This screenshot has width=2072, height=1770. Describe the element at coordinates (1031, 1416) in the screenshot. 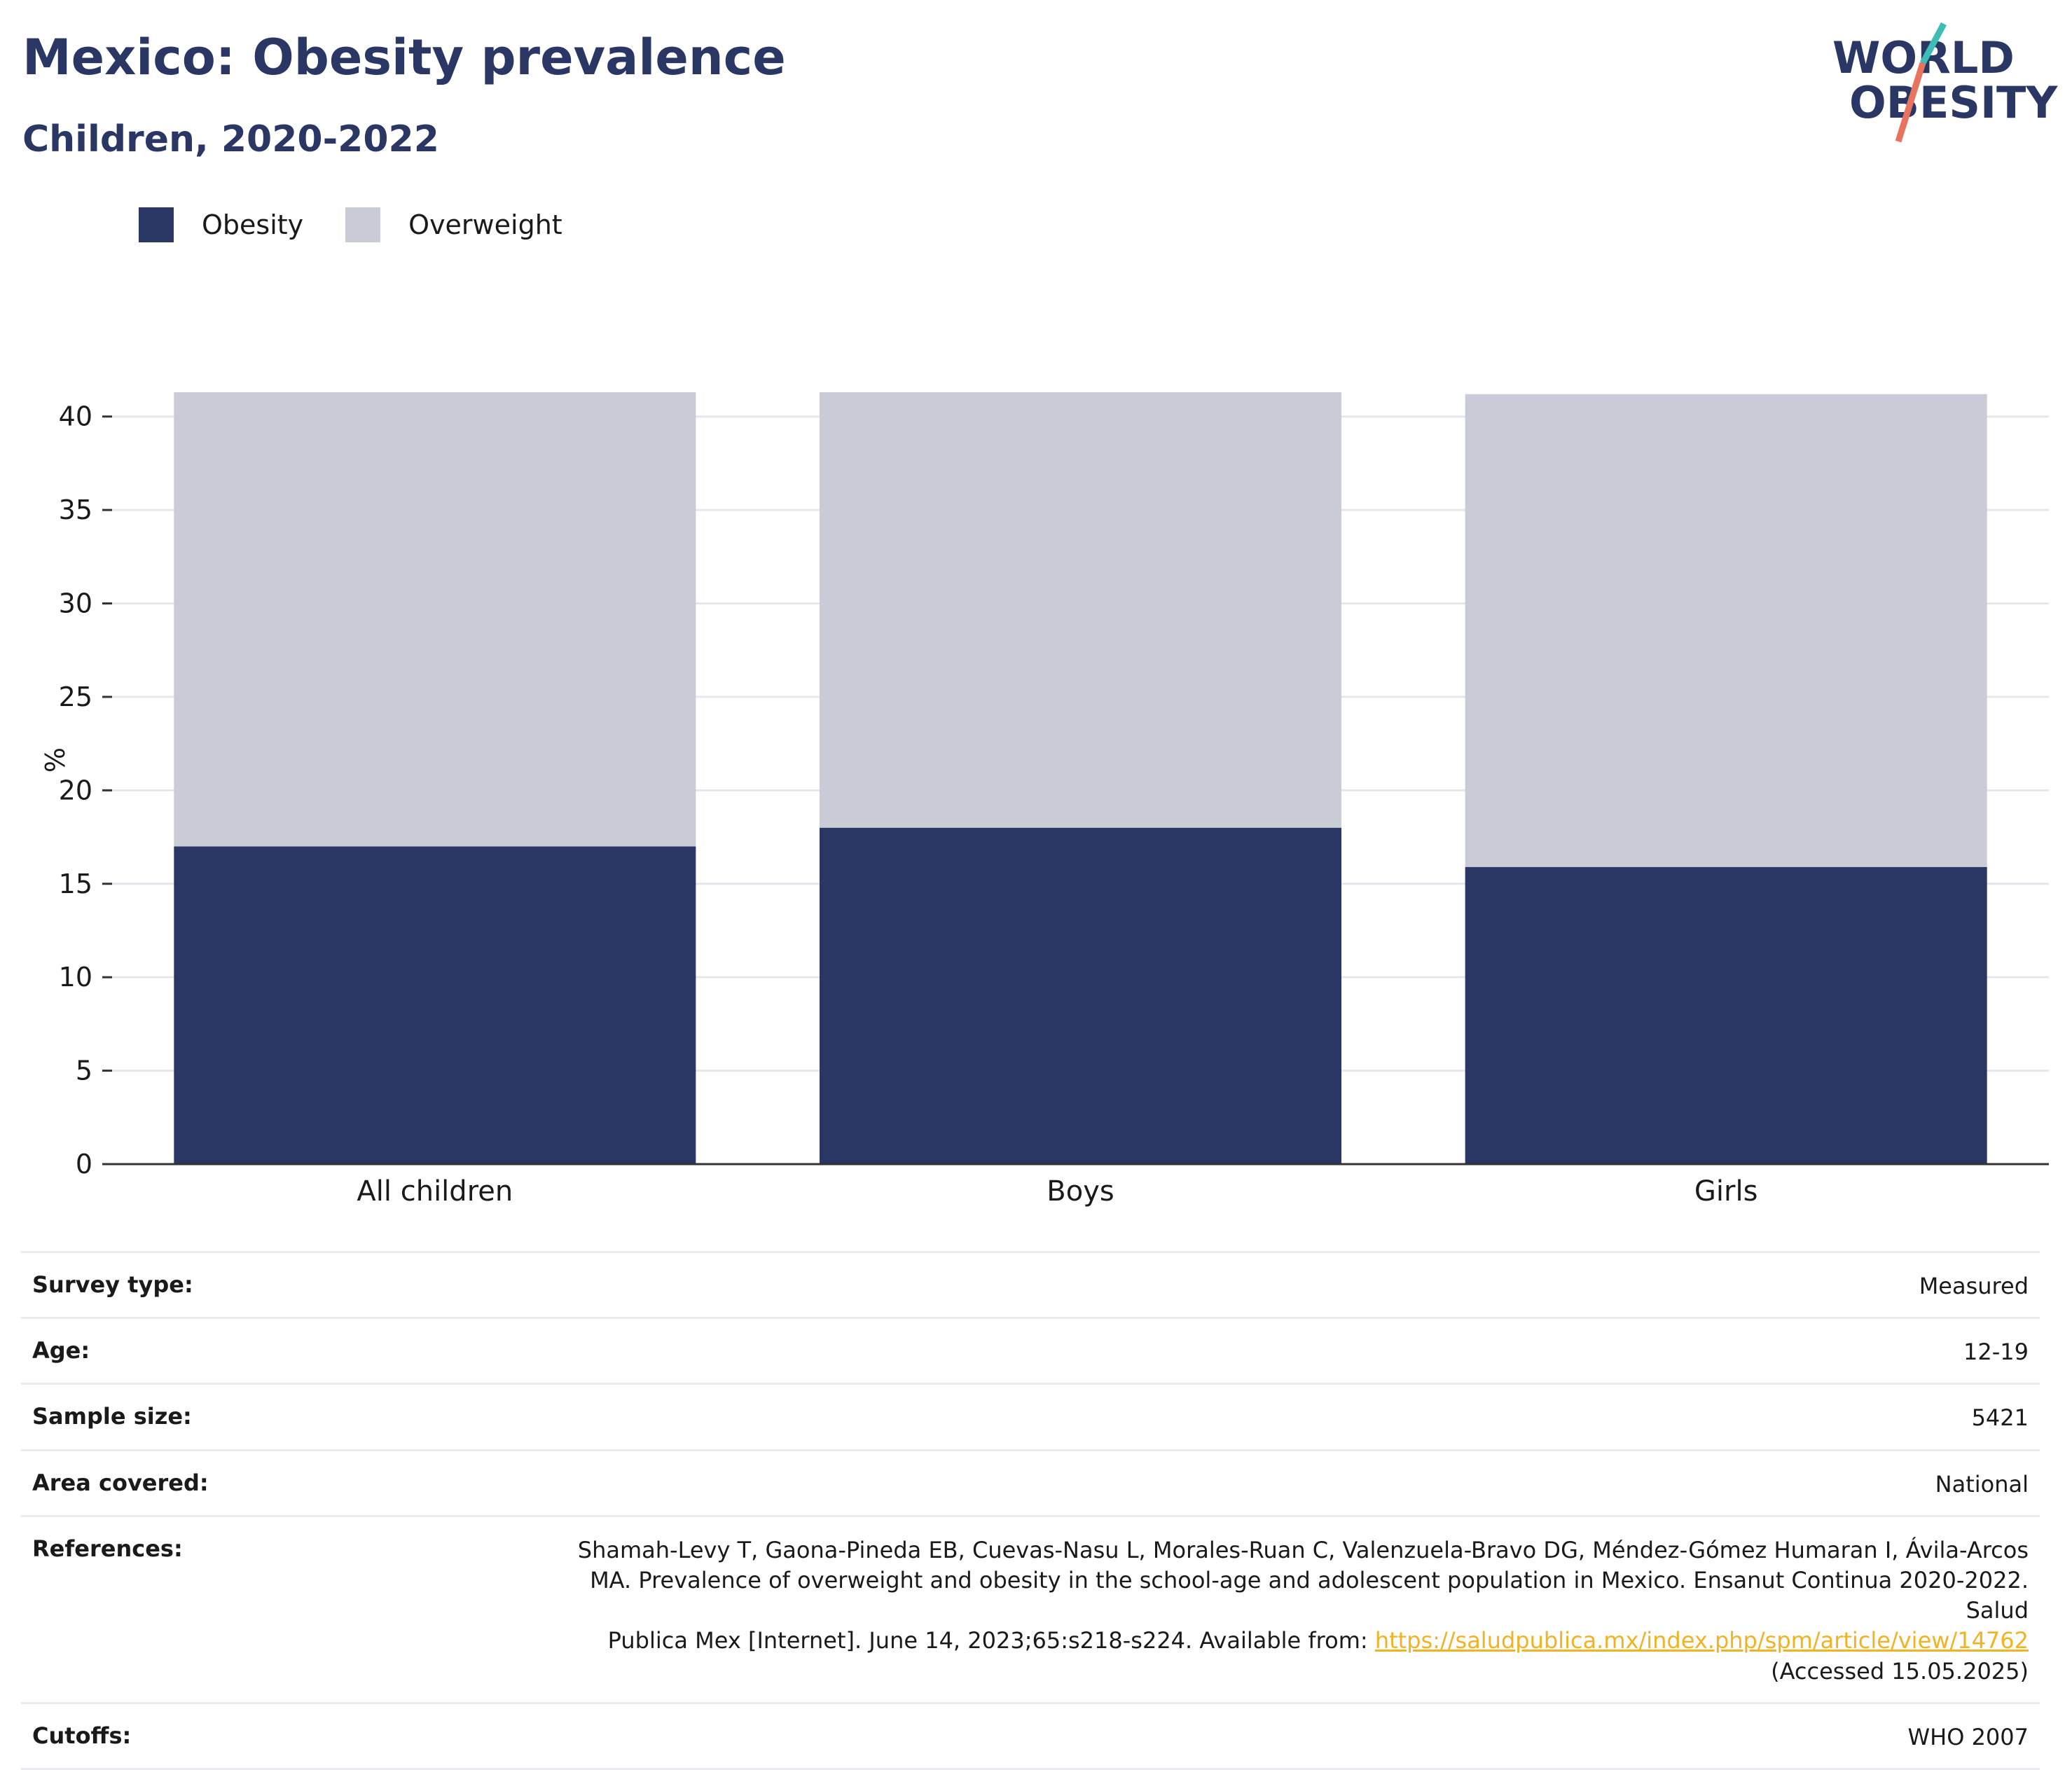

I see `info-row-sample-size: Sample size: 5421` at that location.